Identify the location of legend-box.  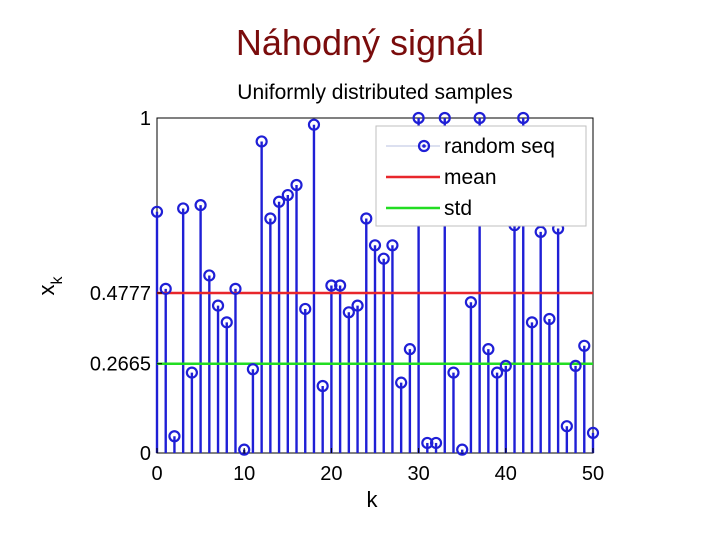
(481, 176).